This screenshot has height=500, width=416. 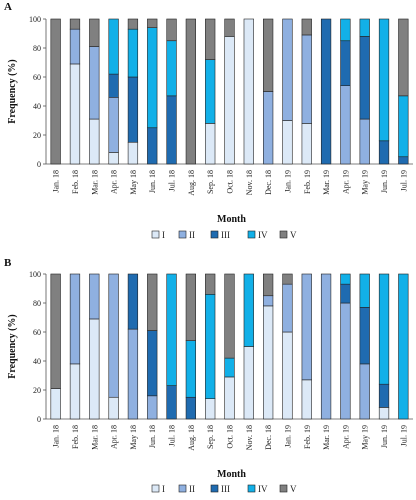 What do you see at coordinates (249, 437) in the screenshot?
I see `x-tick-label: Nov. 18` at bounding box center [249, 437].